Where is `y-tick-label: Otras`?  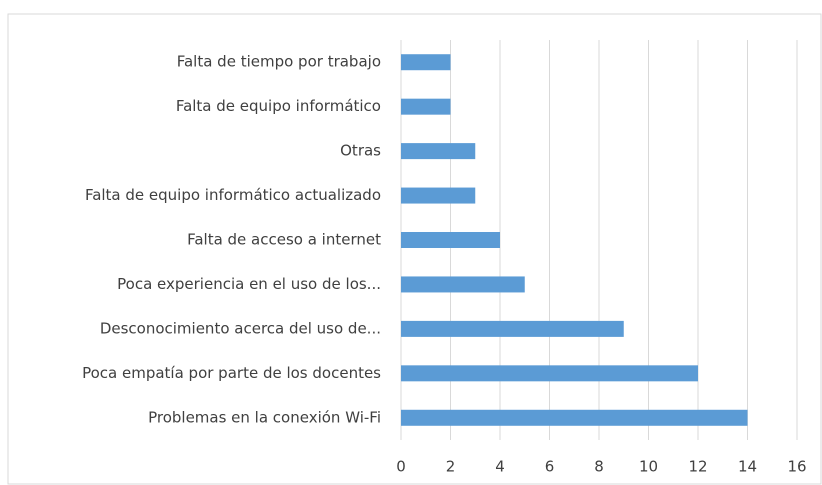 y-tick-label: Otras is located at coordinates (360, 151).